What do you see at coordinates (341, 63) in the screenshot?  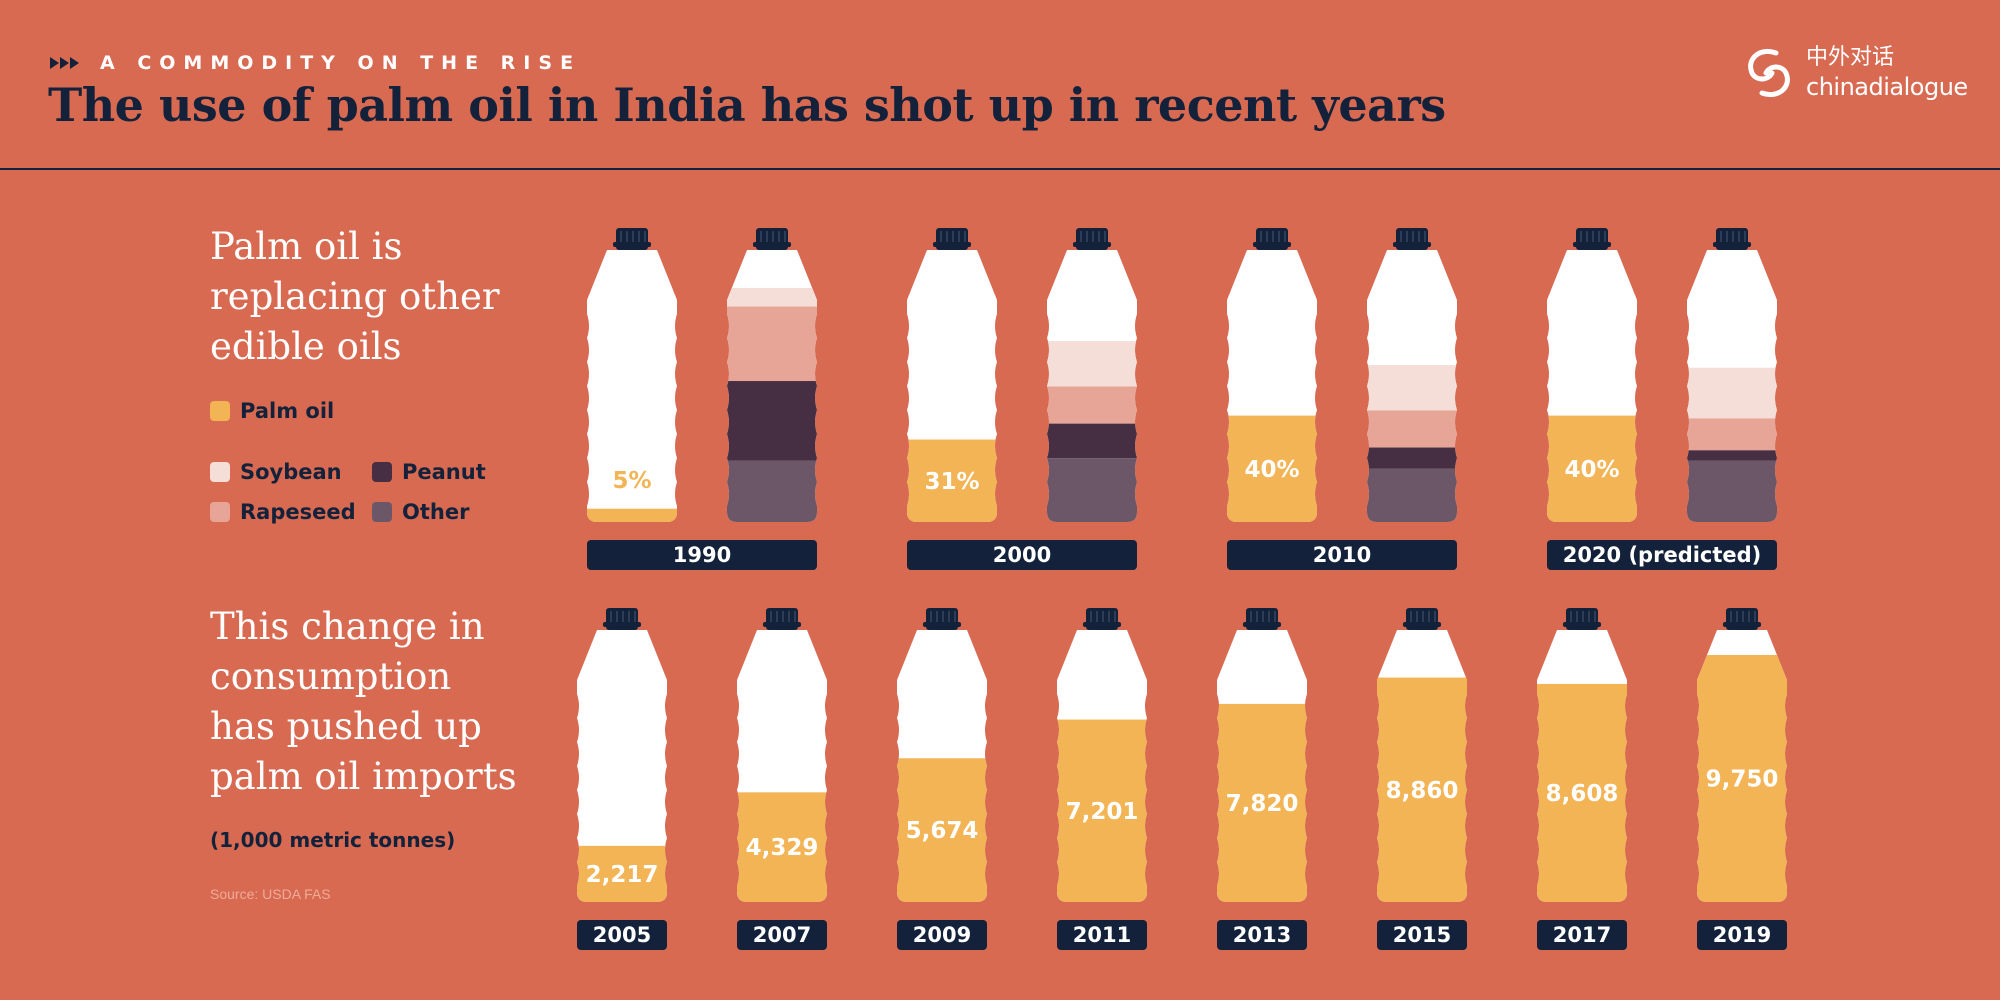 I see `kicker-text: A COMMODITY ON THE RISE` at bounding box center [341, 63].